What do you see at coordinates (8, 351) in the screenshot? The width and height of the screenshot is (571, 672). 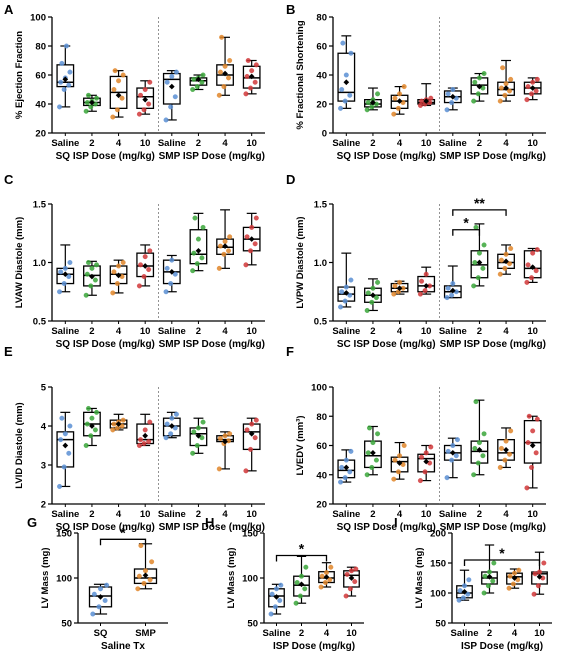 I see `panel-letter: E` at bounding box center [8, 351].